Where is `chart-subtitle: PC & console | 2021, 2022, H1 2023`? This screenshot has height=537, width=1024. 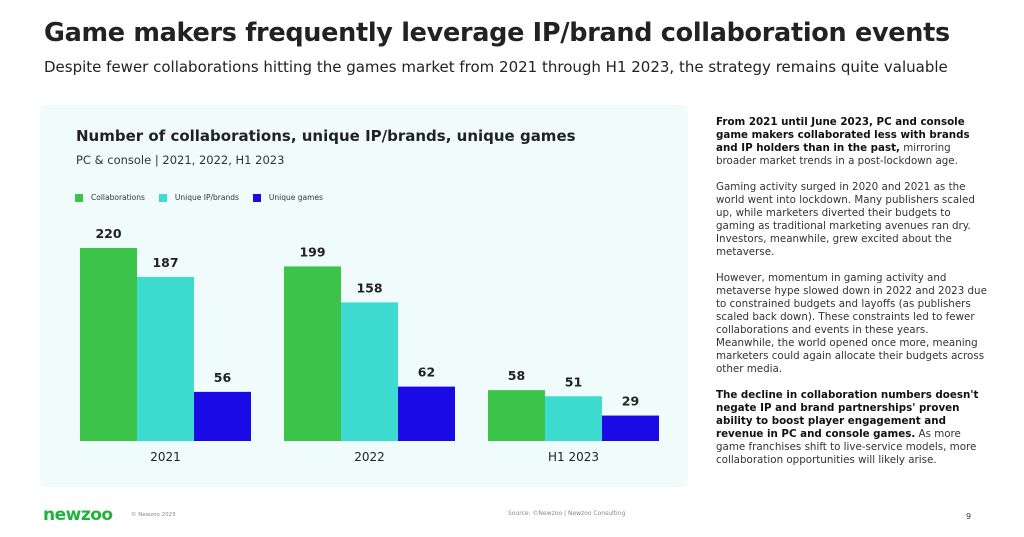
chart-subtitle: PC & console | 2021, 2022, H1 2023 is located at coordinates (180, 160).